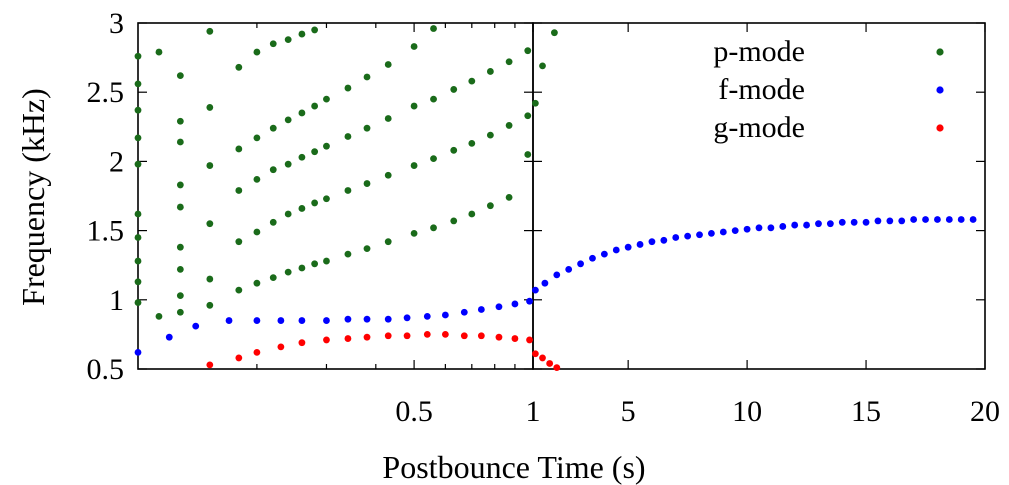  Describe the element at coordinates (533, 411) in the screenshot. I see `x-tick-label: 1` at that location.